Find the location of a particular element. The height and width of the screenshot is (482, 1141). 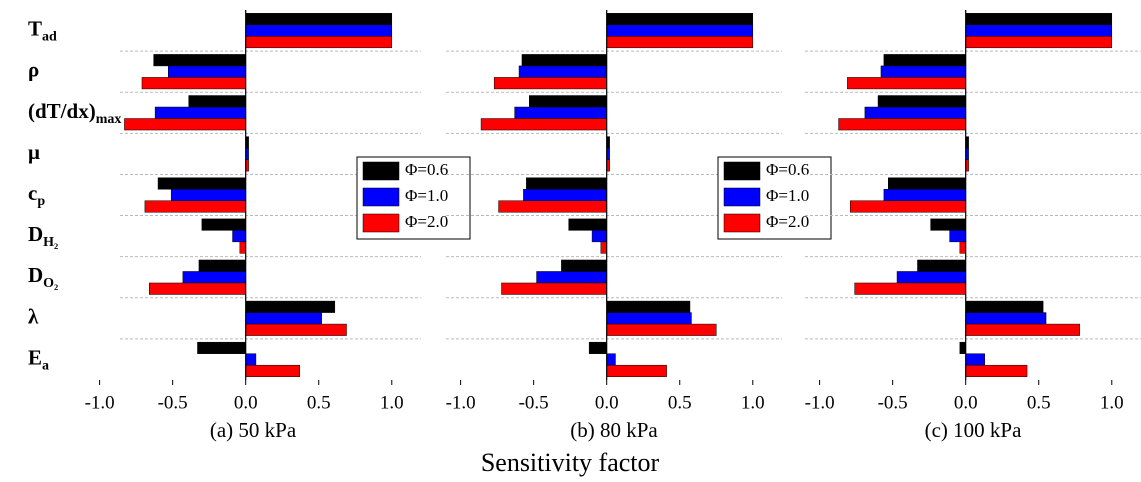

category-label: (dT/dx)max is located at coordinates (74, 113).